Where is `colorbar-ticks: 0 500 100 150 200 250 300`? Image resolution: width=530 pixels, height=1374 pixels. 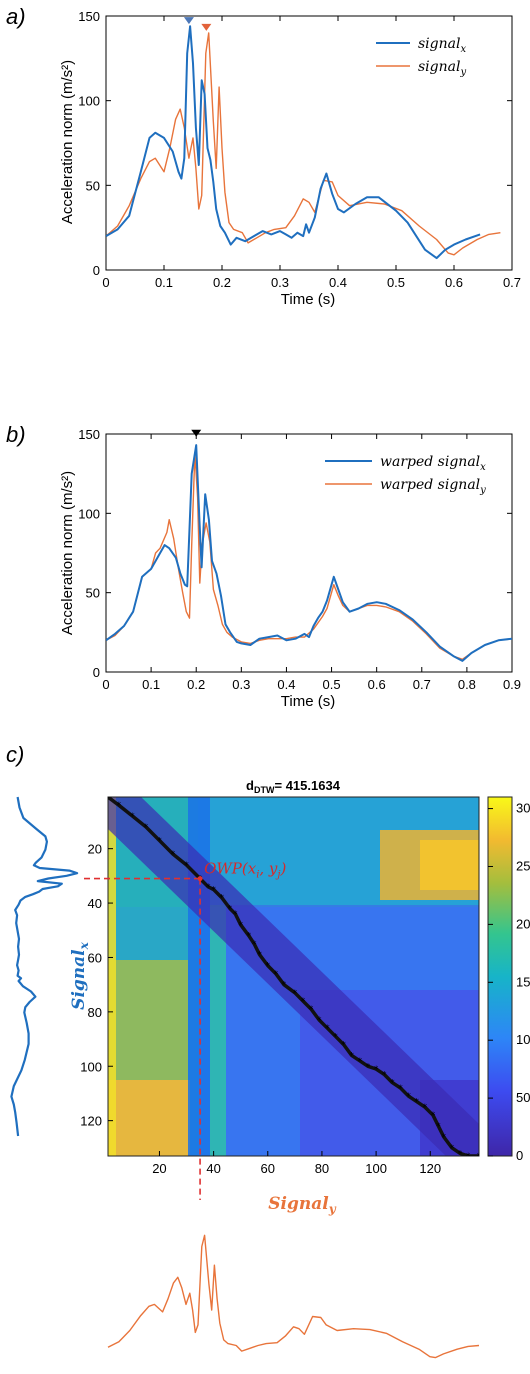
colorbar-ticks: 0 500 100 150 200 250 300 is located at coordinates (509, 982).